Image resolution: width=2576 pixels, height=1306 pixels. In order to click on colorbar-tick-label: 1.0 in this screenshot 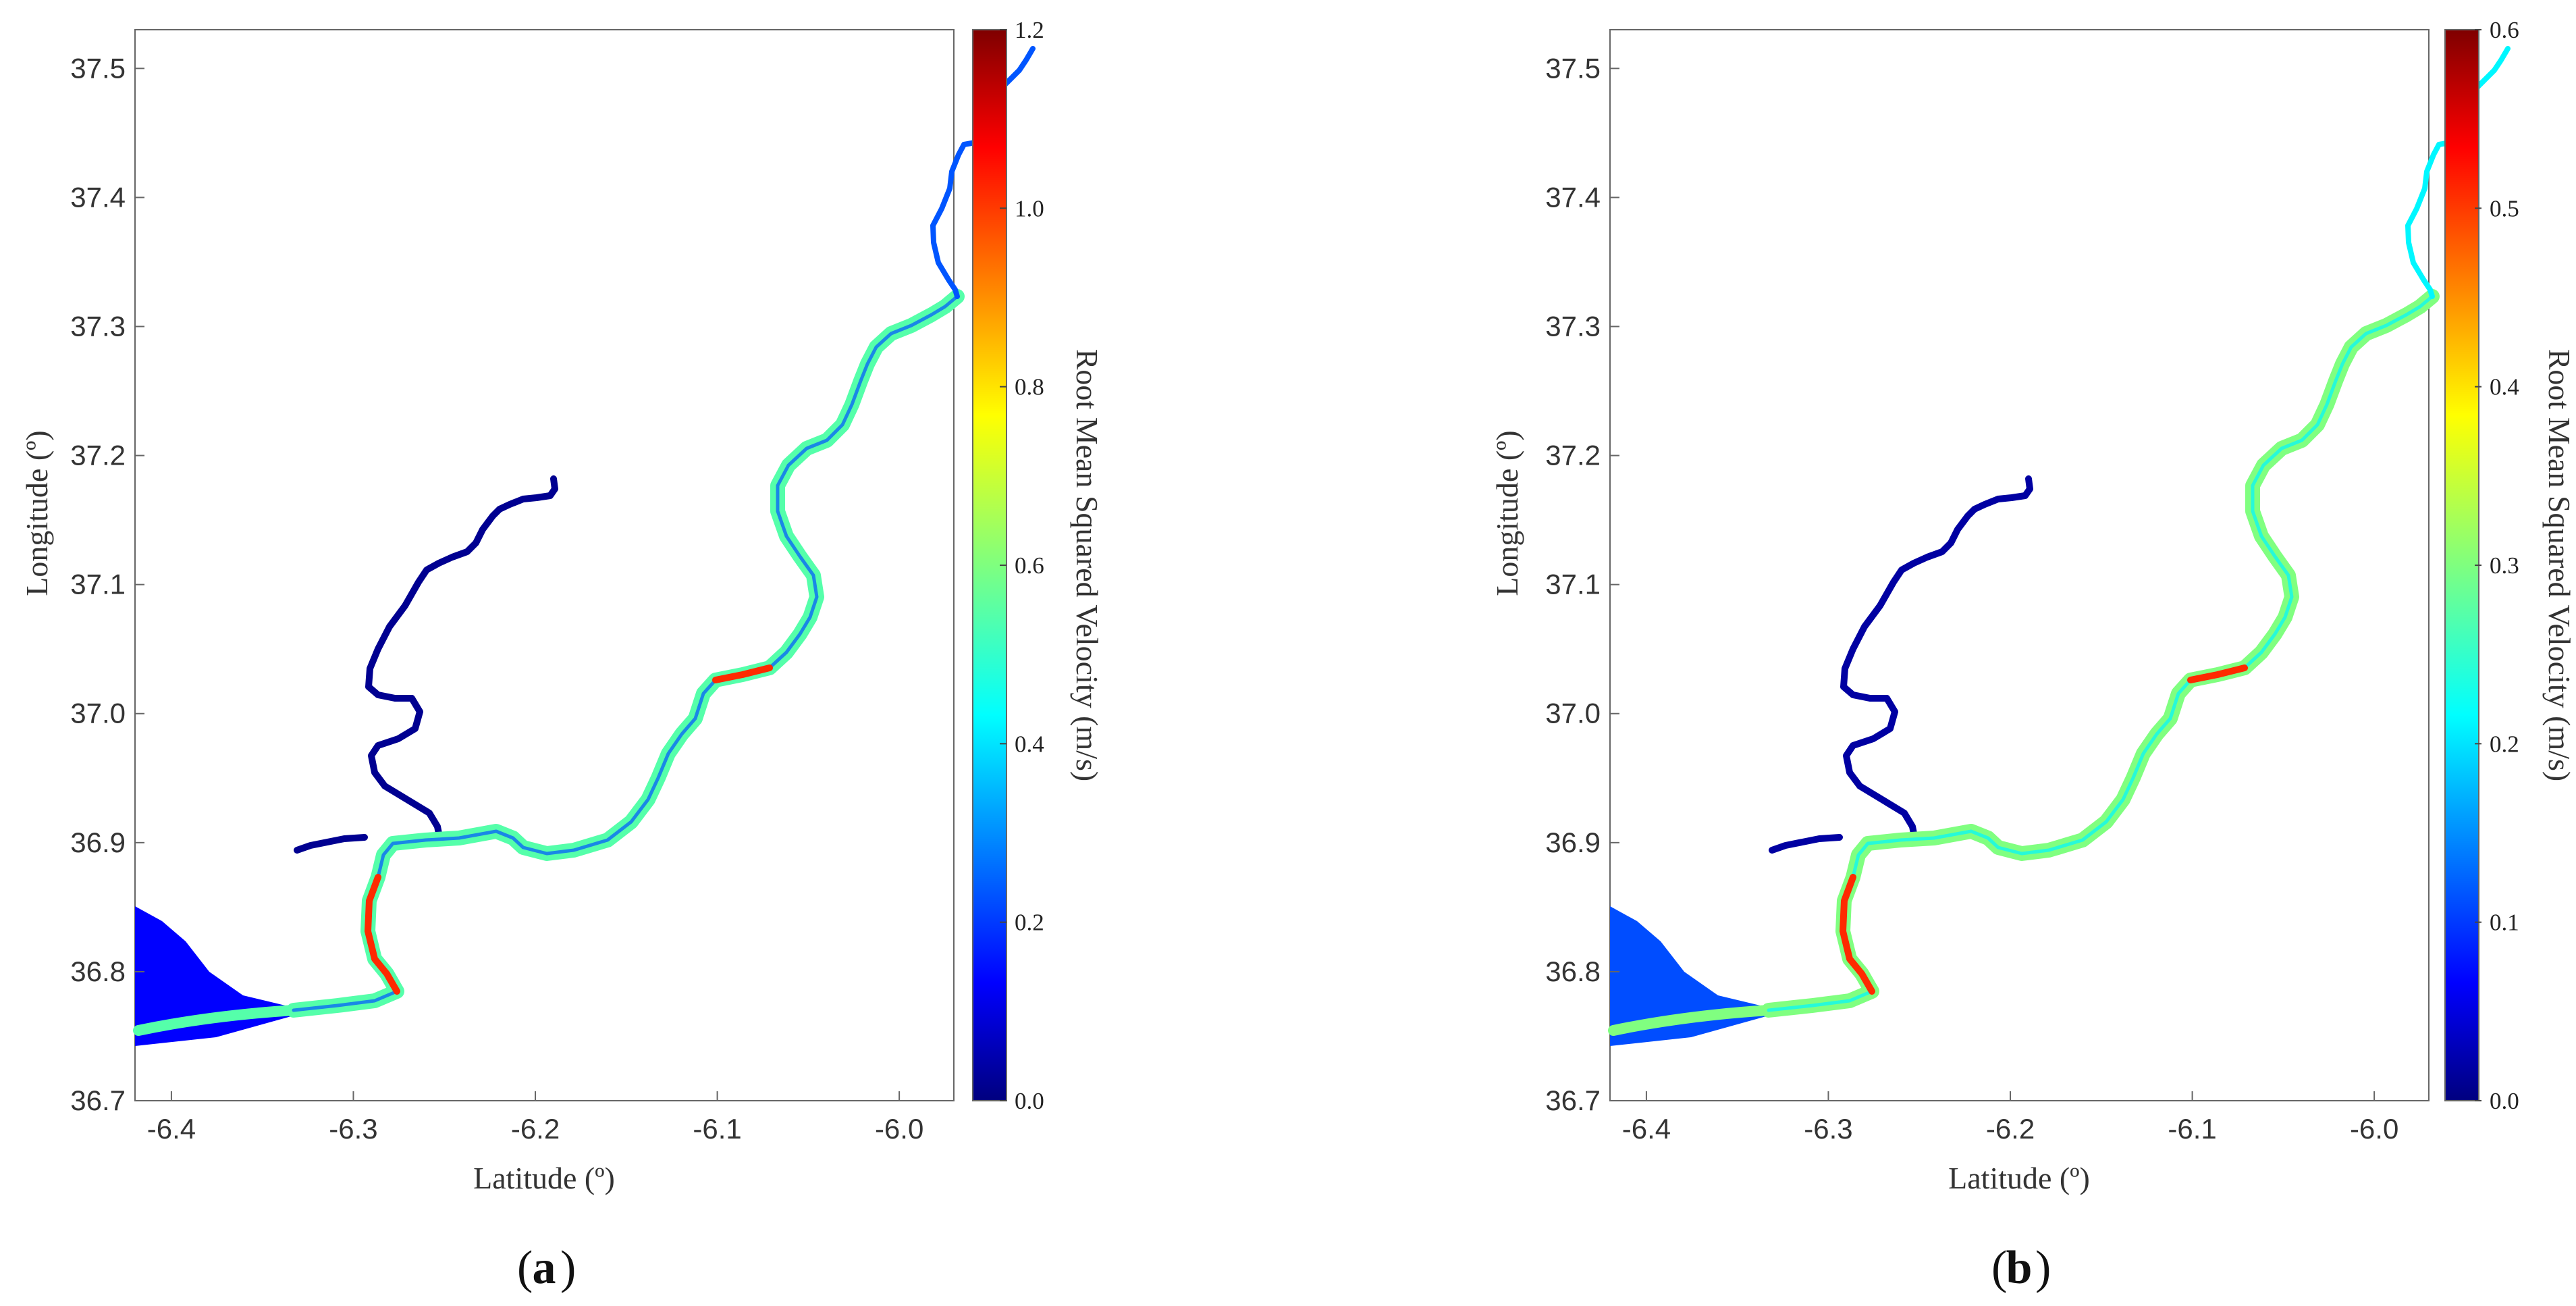, I will do `click(1030, 208)`.